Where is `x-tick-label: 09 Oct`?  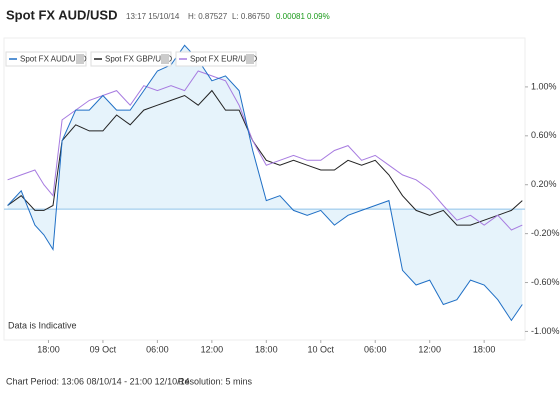
x-tick-label: 09 Oct is located at coordinates (103, 349).